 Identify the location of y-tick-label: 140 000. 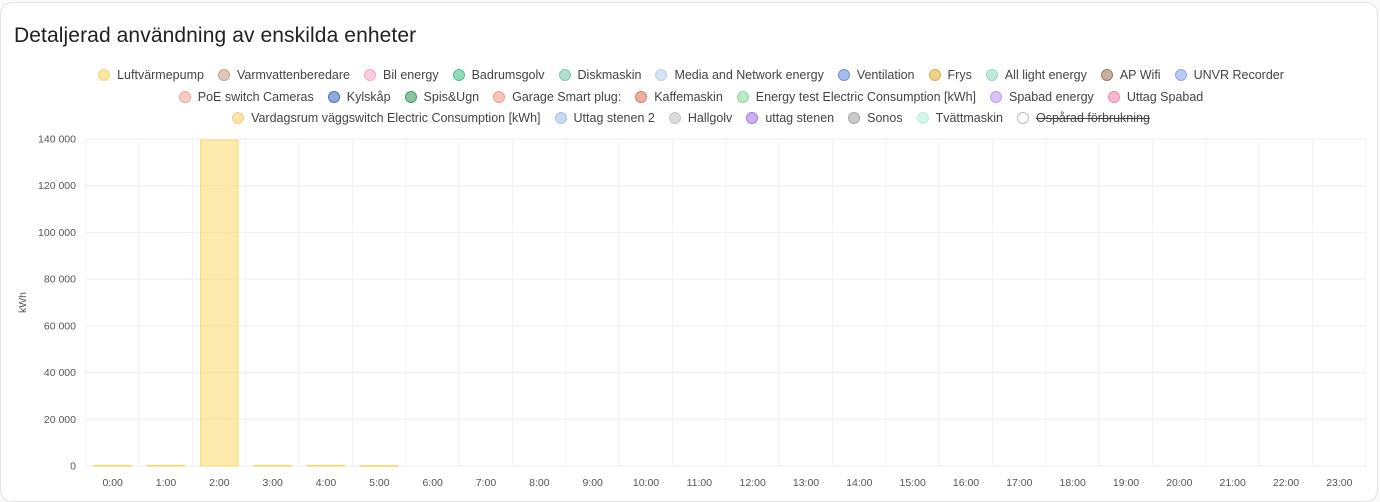
(57, 140).